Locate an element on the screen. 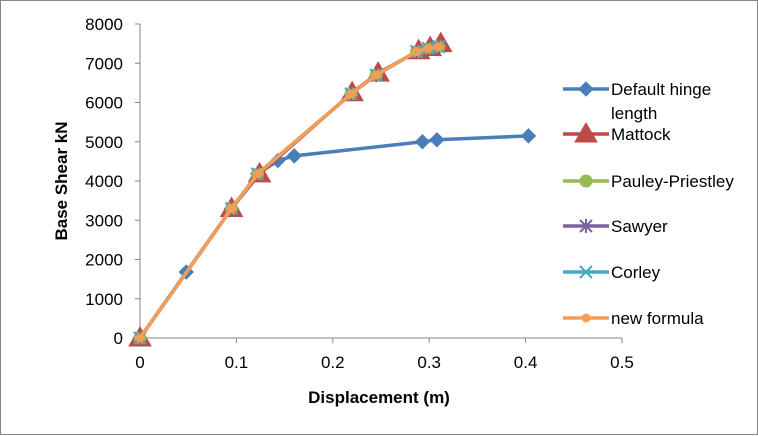 This screenshot has height=436, width=758. legend-entry: Corley is located at coordinates (612, 272).